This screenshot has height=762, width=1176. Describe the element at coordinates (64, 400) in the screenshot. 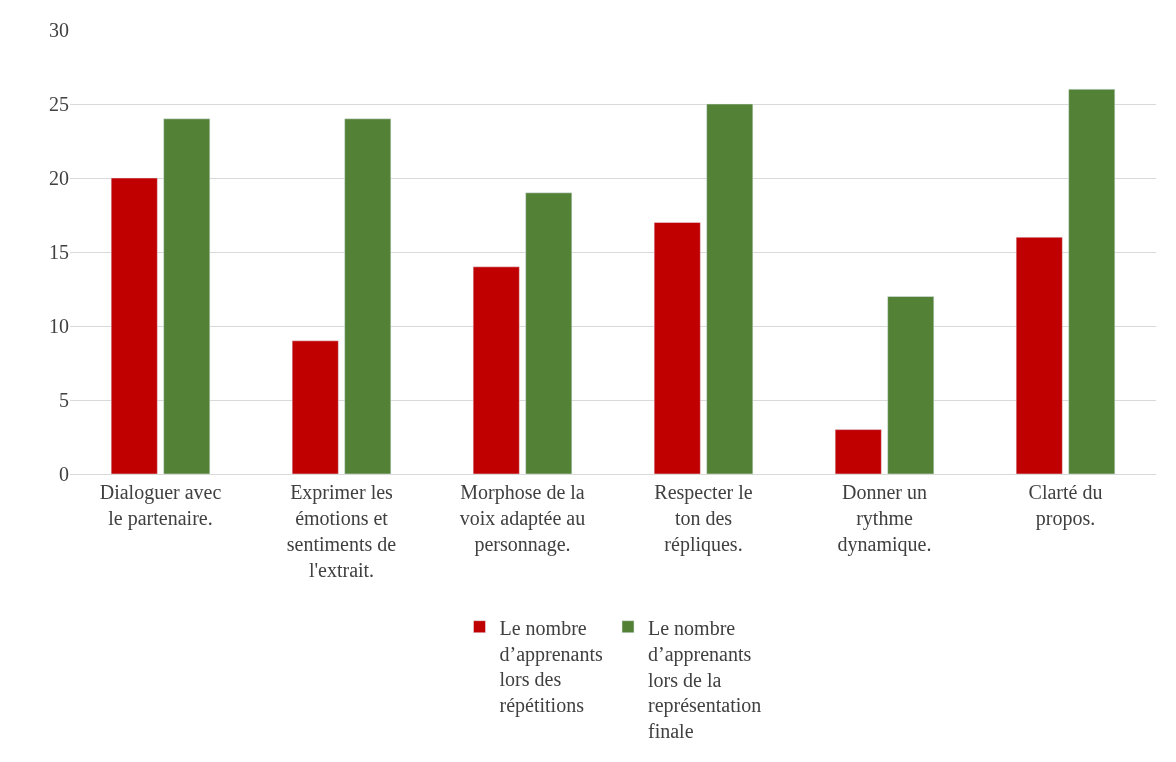

I see `y-tick-label: 5` at that location.